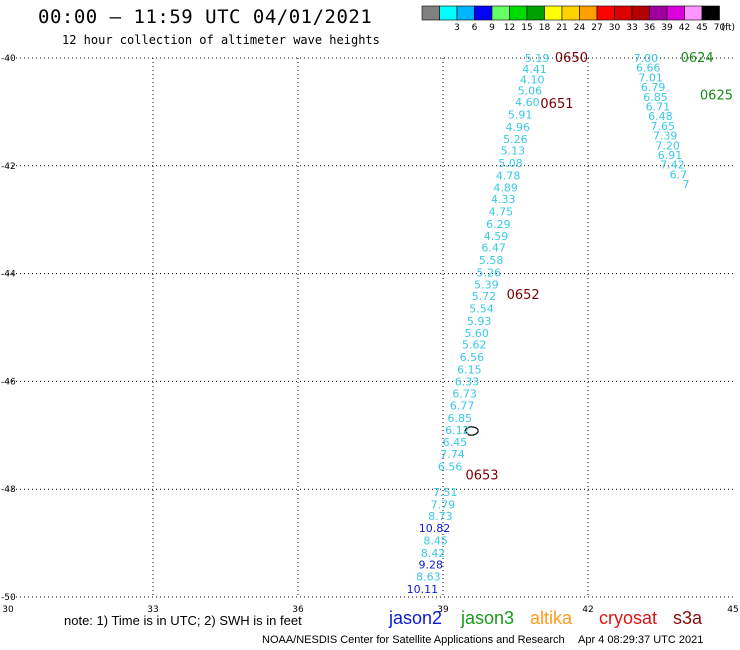  I want to click on colorbar-label: 39, so click(667, 28).